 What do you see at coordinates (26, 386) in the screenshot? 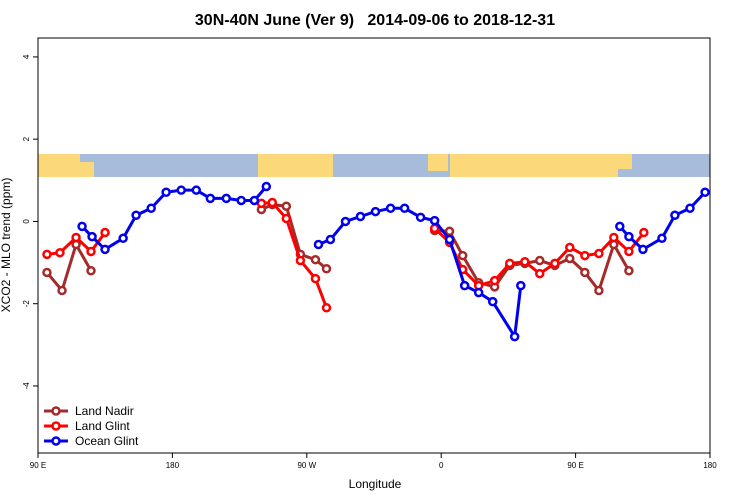
I see `y-tick-label: -4` at bounding box center [26, 386].